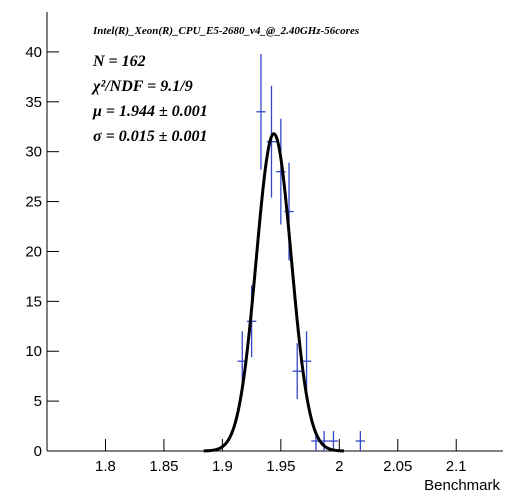 Image resolution: width=515 pixels, height=498 pixels. What do you see at coordinates (105, 466) in the screenshot?
I see `x-tick-label: 1.8` at bounding box center [105, 466].